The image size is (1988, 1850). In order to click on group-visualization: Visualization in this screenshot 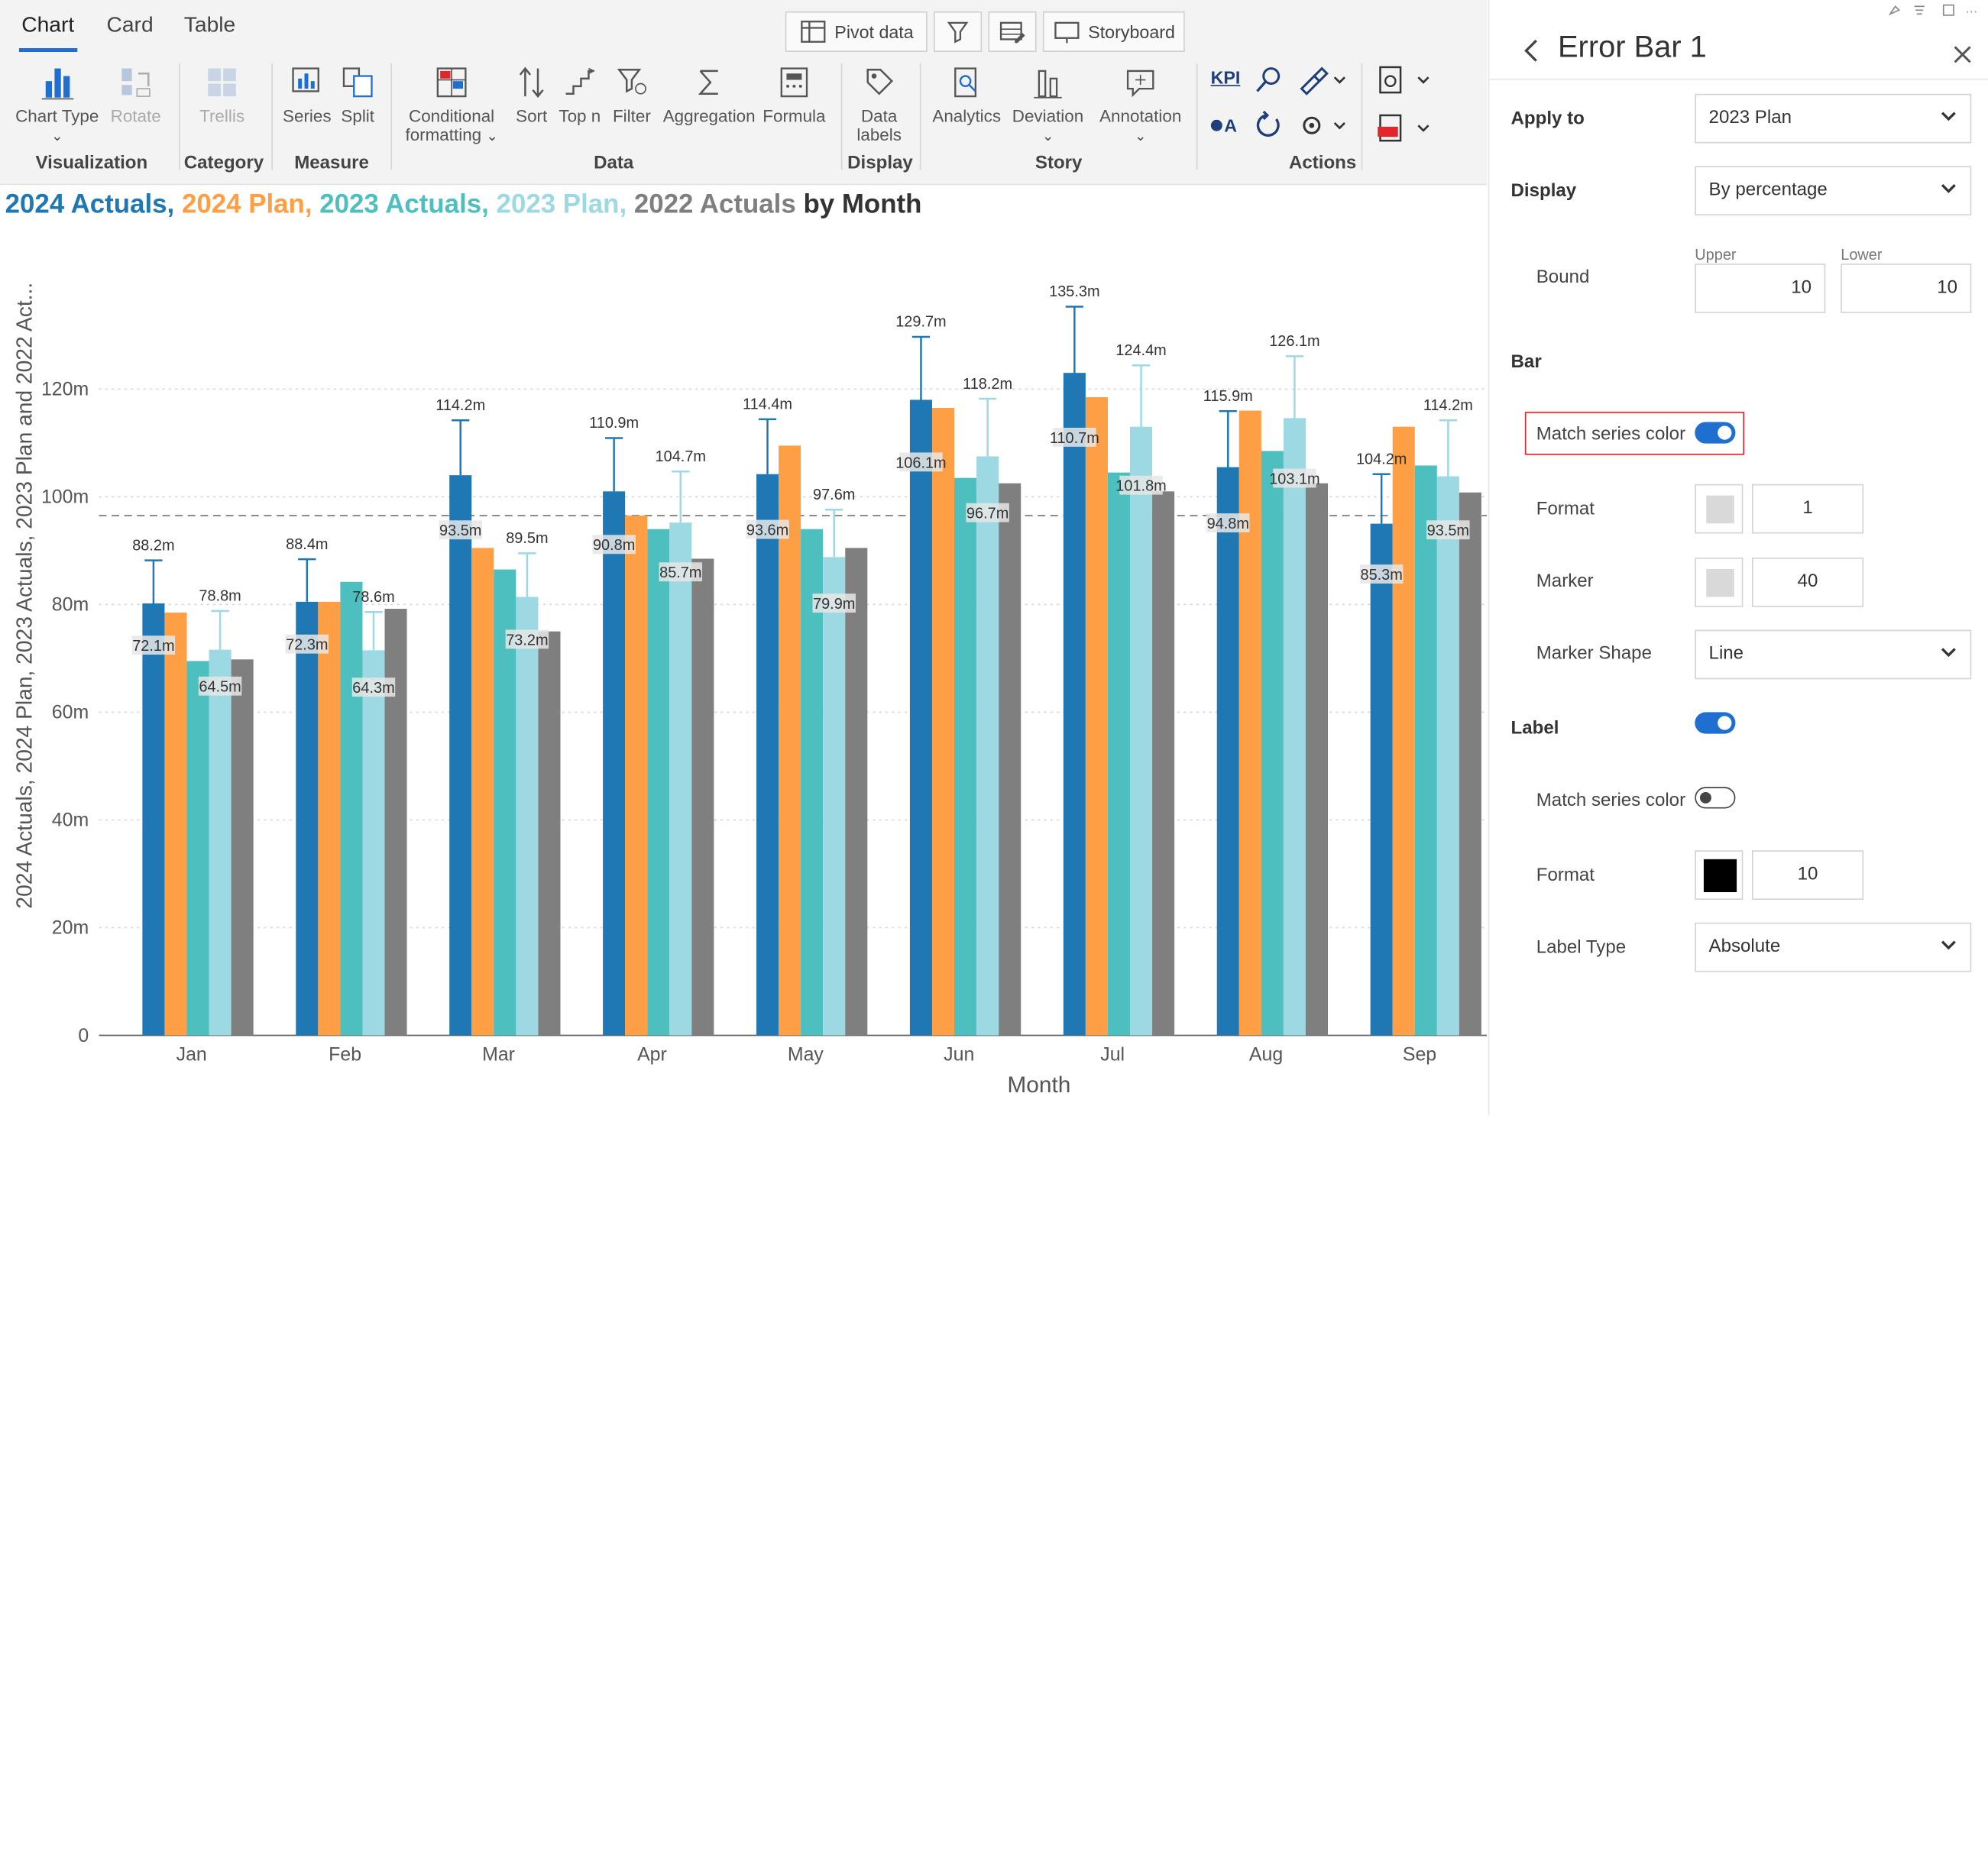, I will do `click(91, 163)`.